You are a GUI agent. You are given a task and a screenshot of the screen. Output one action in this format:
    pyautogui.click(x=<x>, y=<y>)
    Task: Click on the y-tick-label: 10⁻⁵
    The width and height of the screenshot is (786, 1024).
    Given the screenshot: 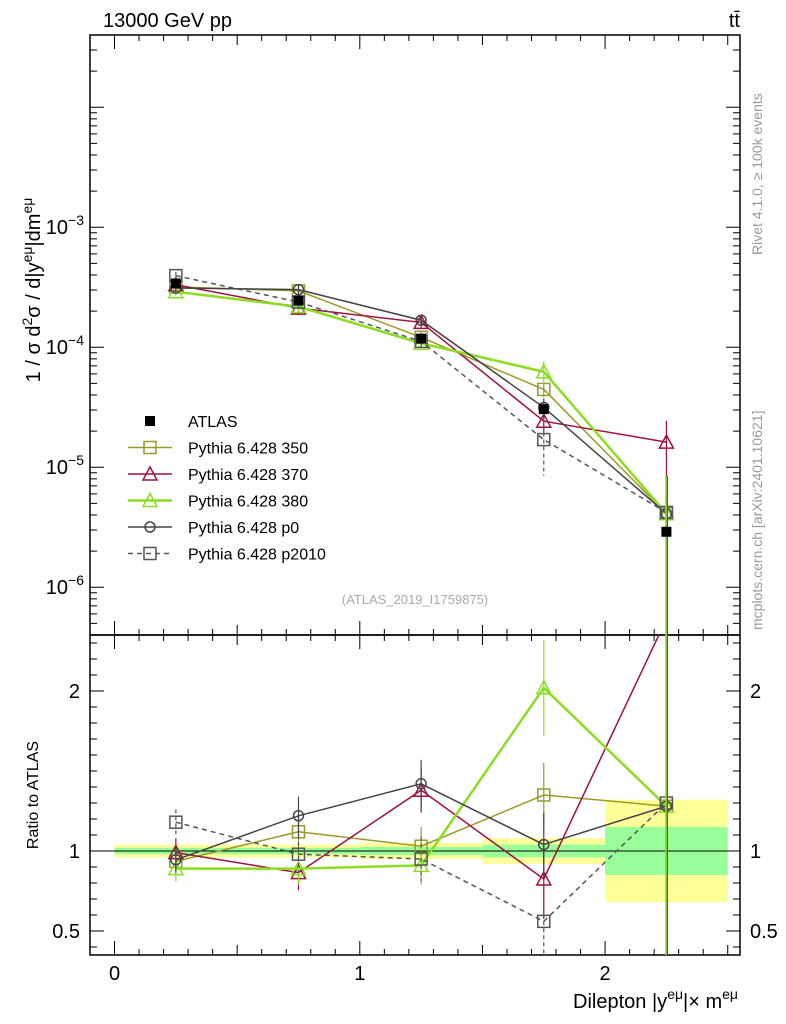 What is the action you would take?
    pyautogui.click(x=65, y=465)
    